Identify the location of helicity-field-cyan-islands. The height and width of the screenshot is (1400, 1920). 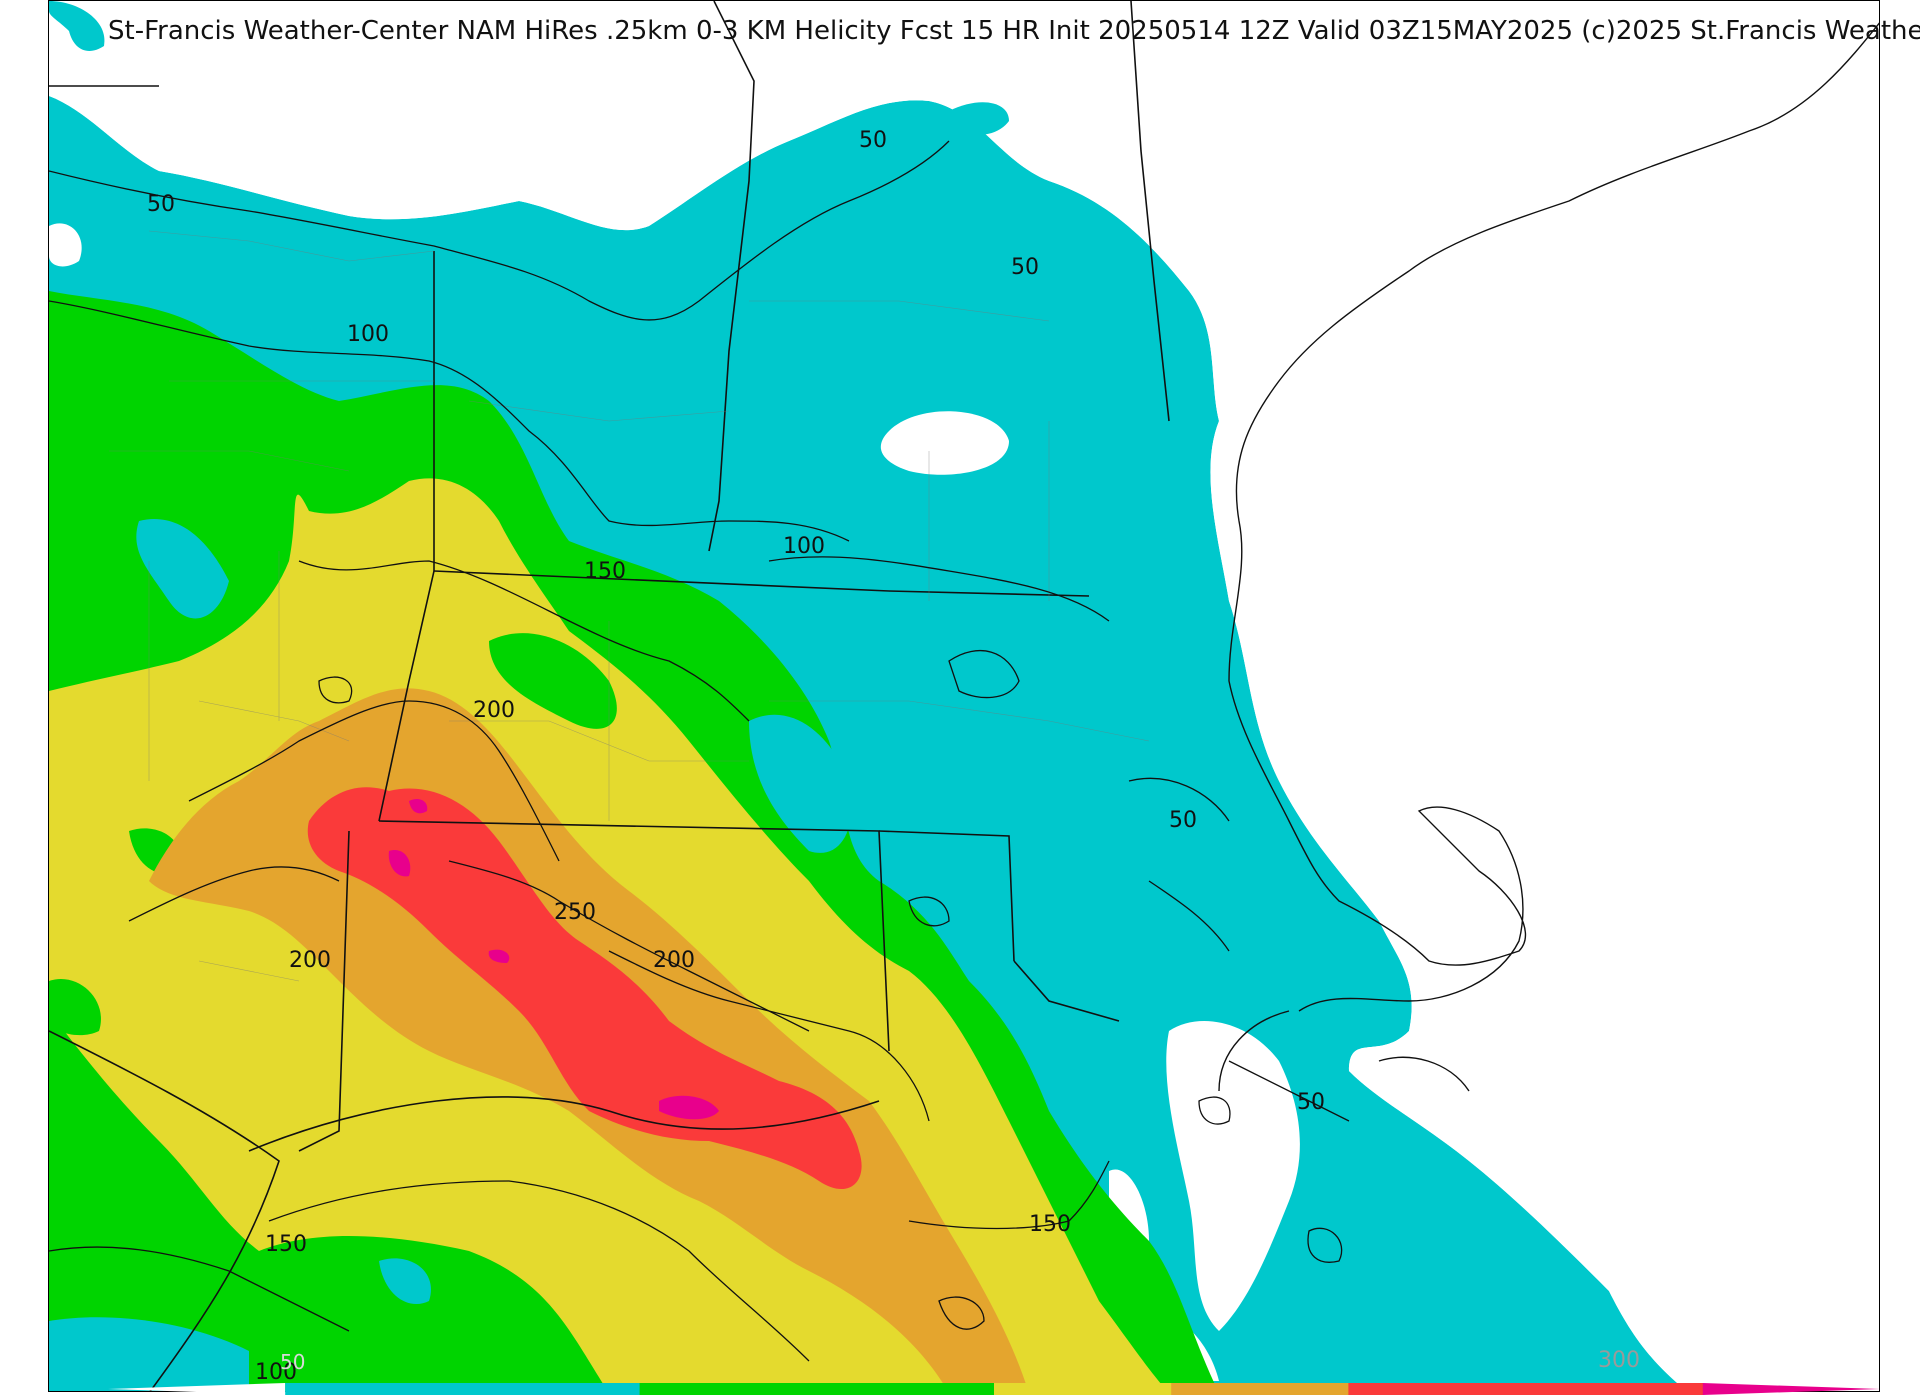
(607, 160).